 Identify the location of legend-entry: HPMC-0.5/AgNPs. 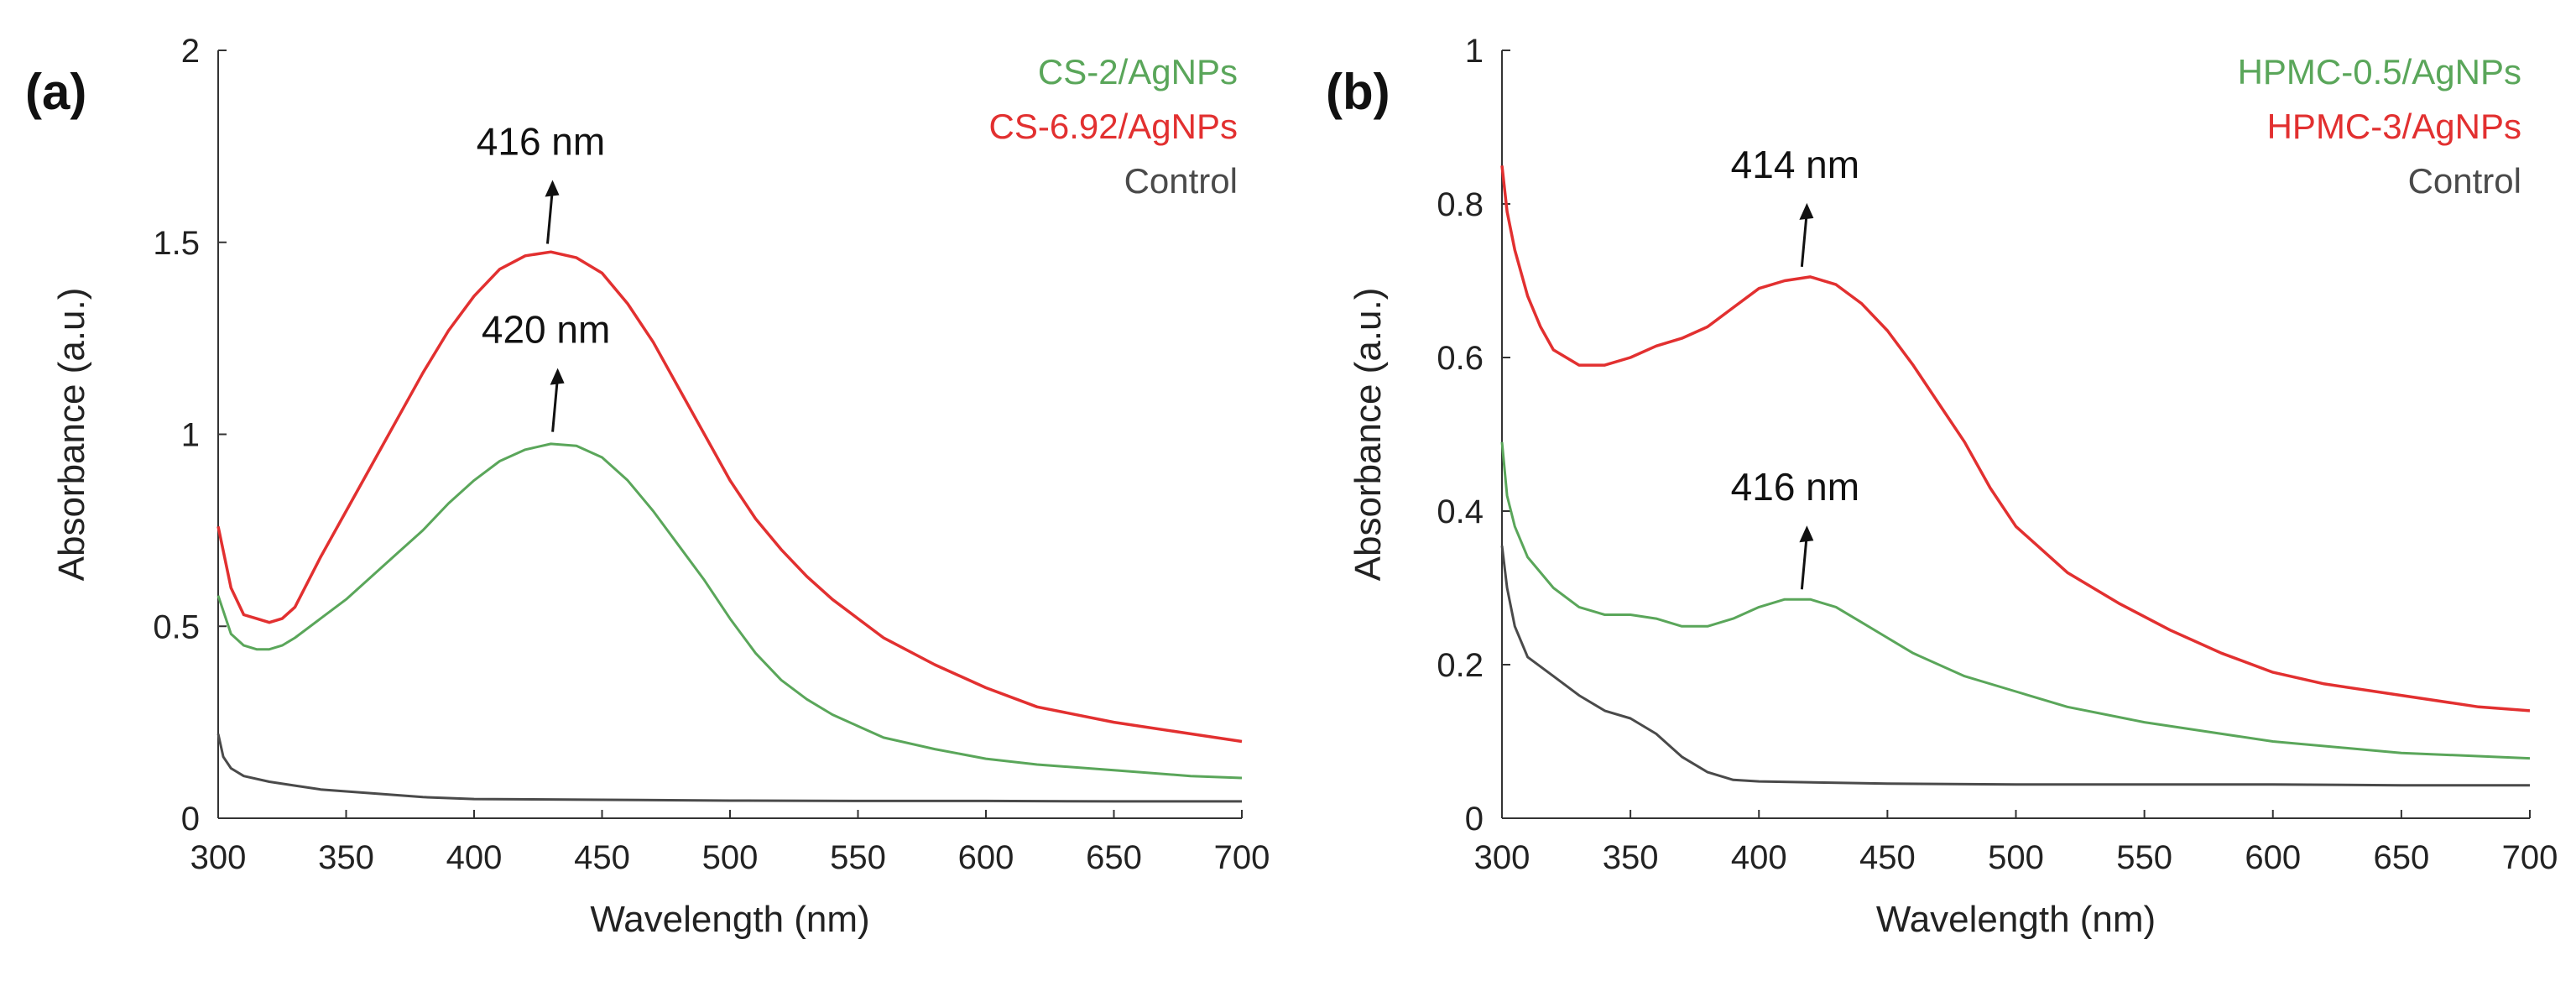
(2379, 71).